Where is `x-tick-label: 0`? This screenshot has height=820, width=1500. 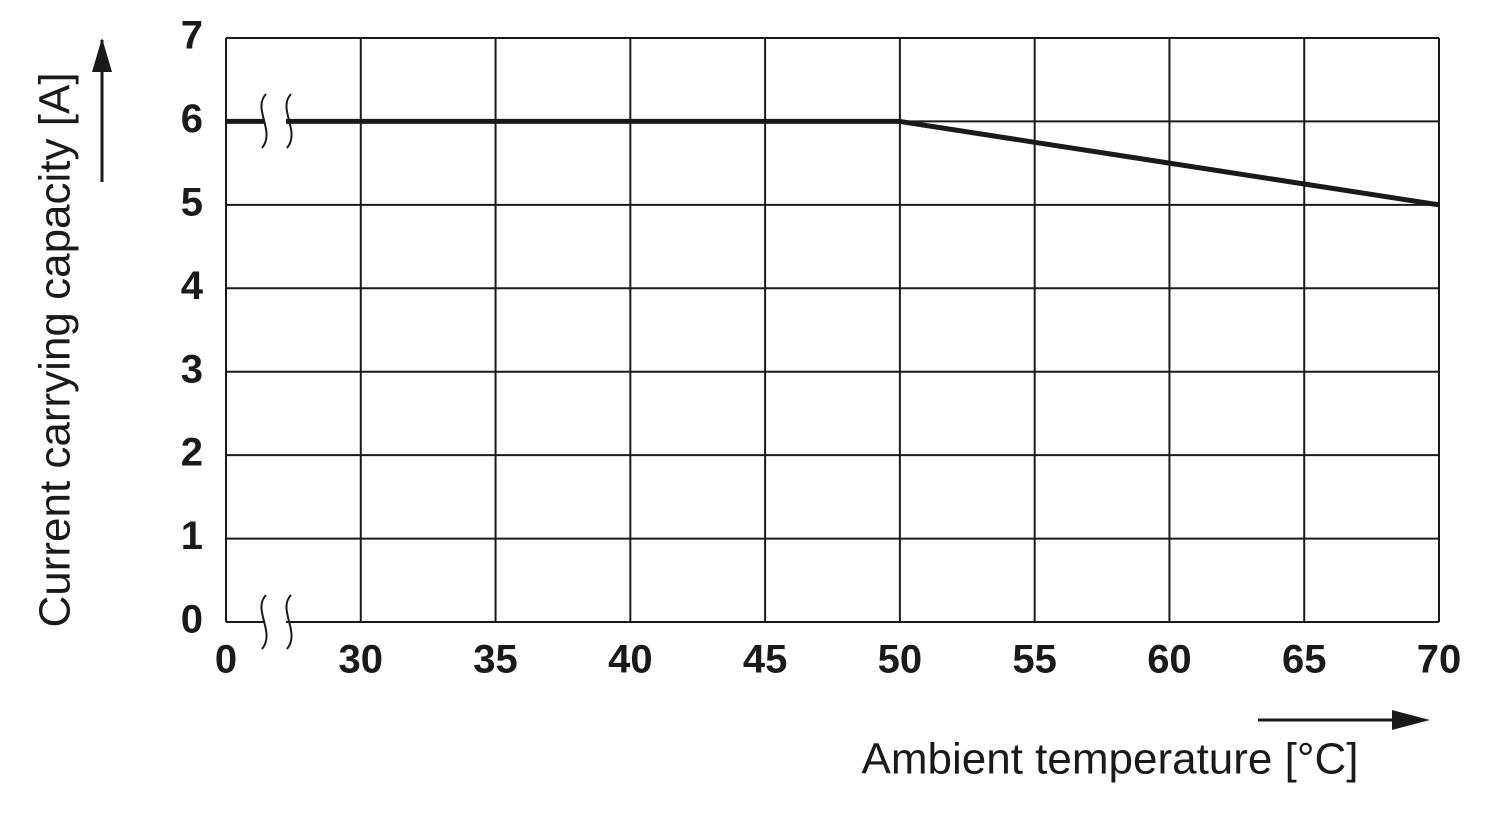
x-tick-label: 0 is located at coordinates (226, 660).